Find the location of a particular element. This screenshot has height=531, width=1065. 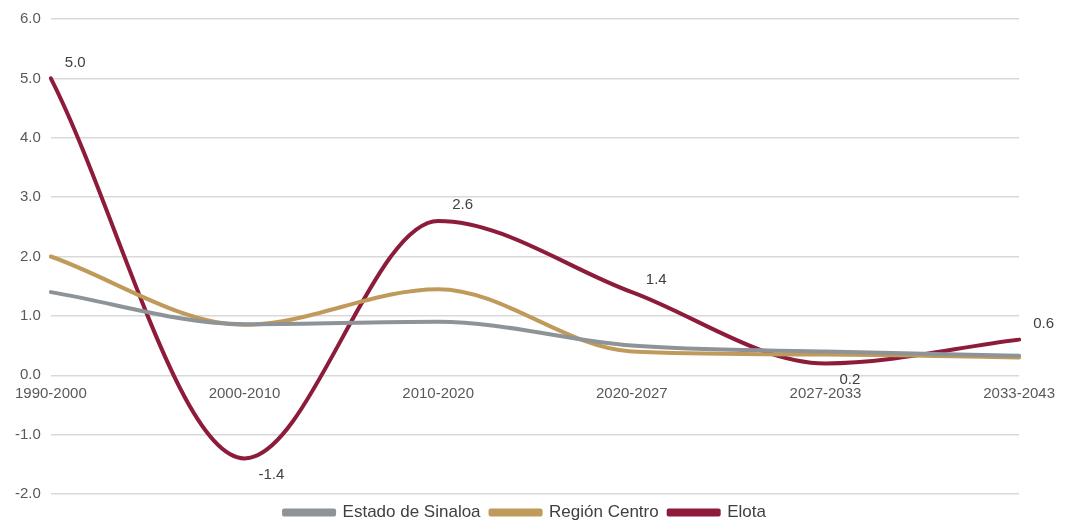

data-label: 0.6 is located at coordinates (1043, 322).